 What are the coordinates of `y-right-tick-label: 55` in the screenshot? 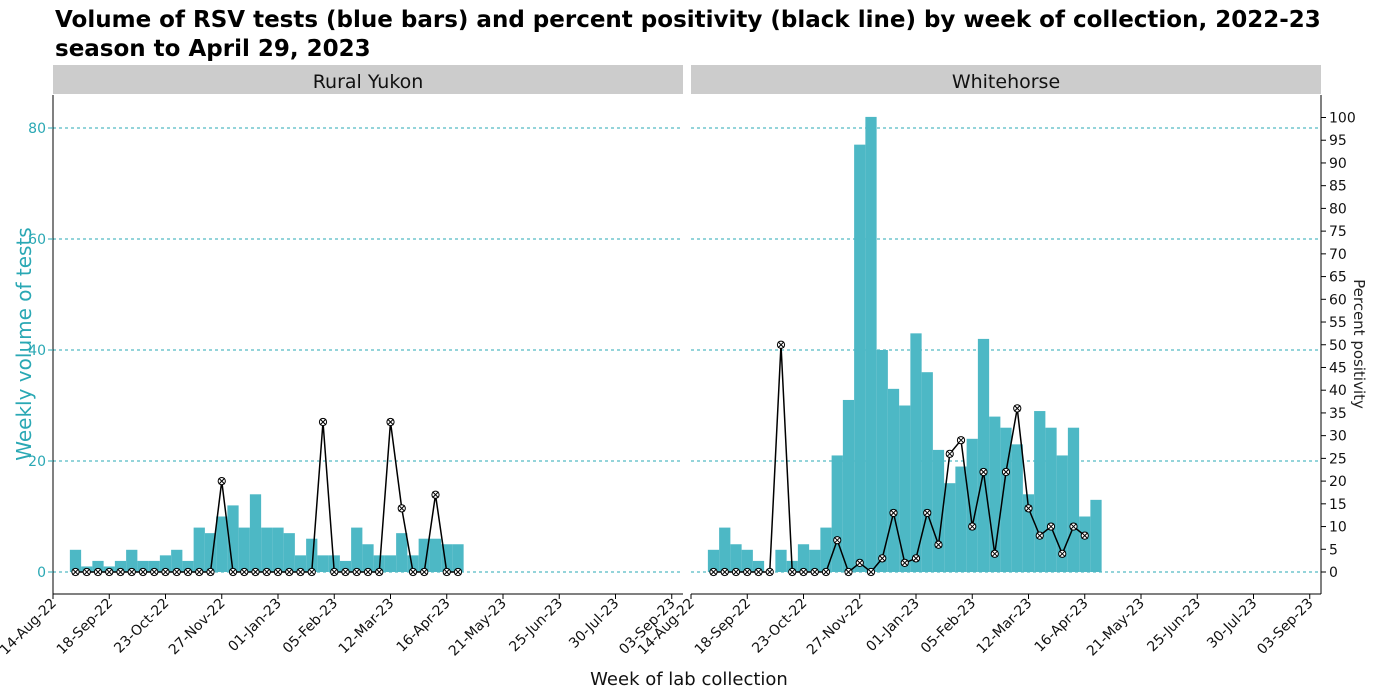 It's located at (1338, 323).